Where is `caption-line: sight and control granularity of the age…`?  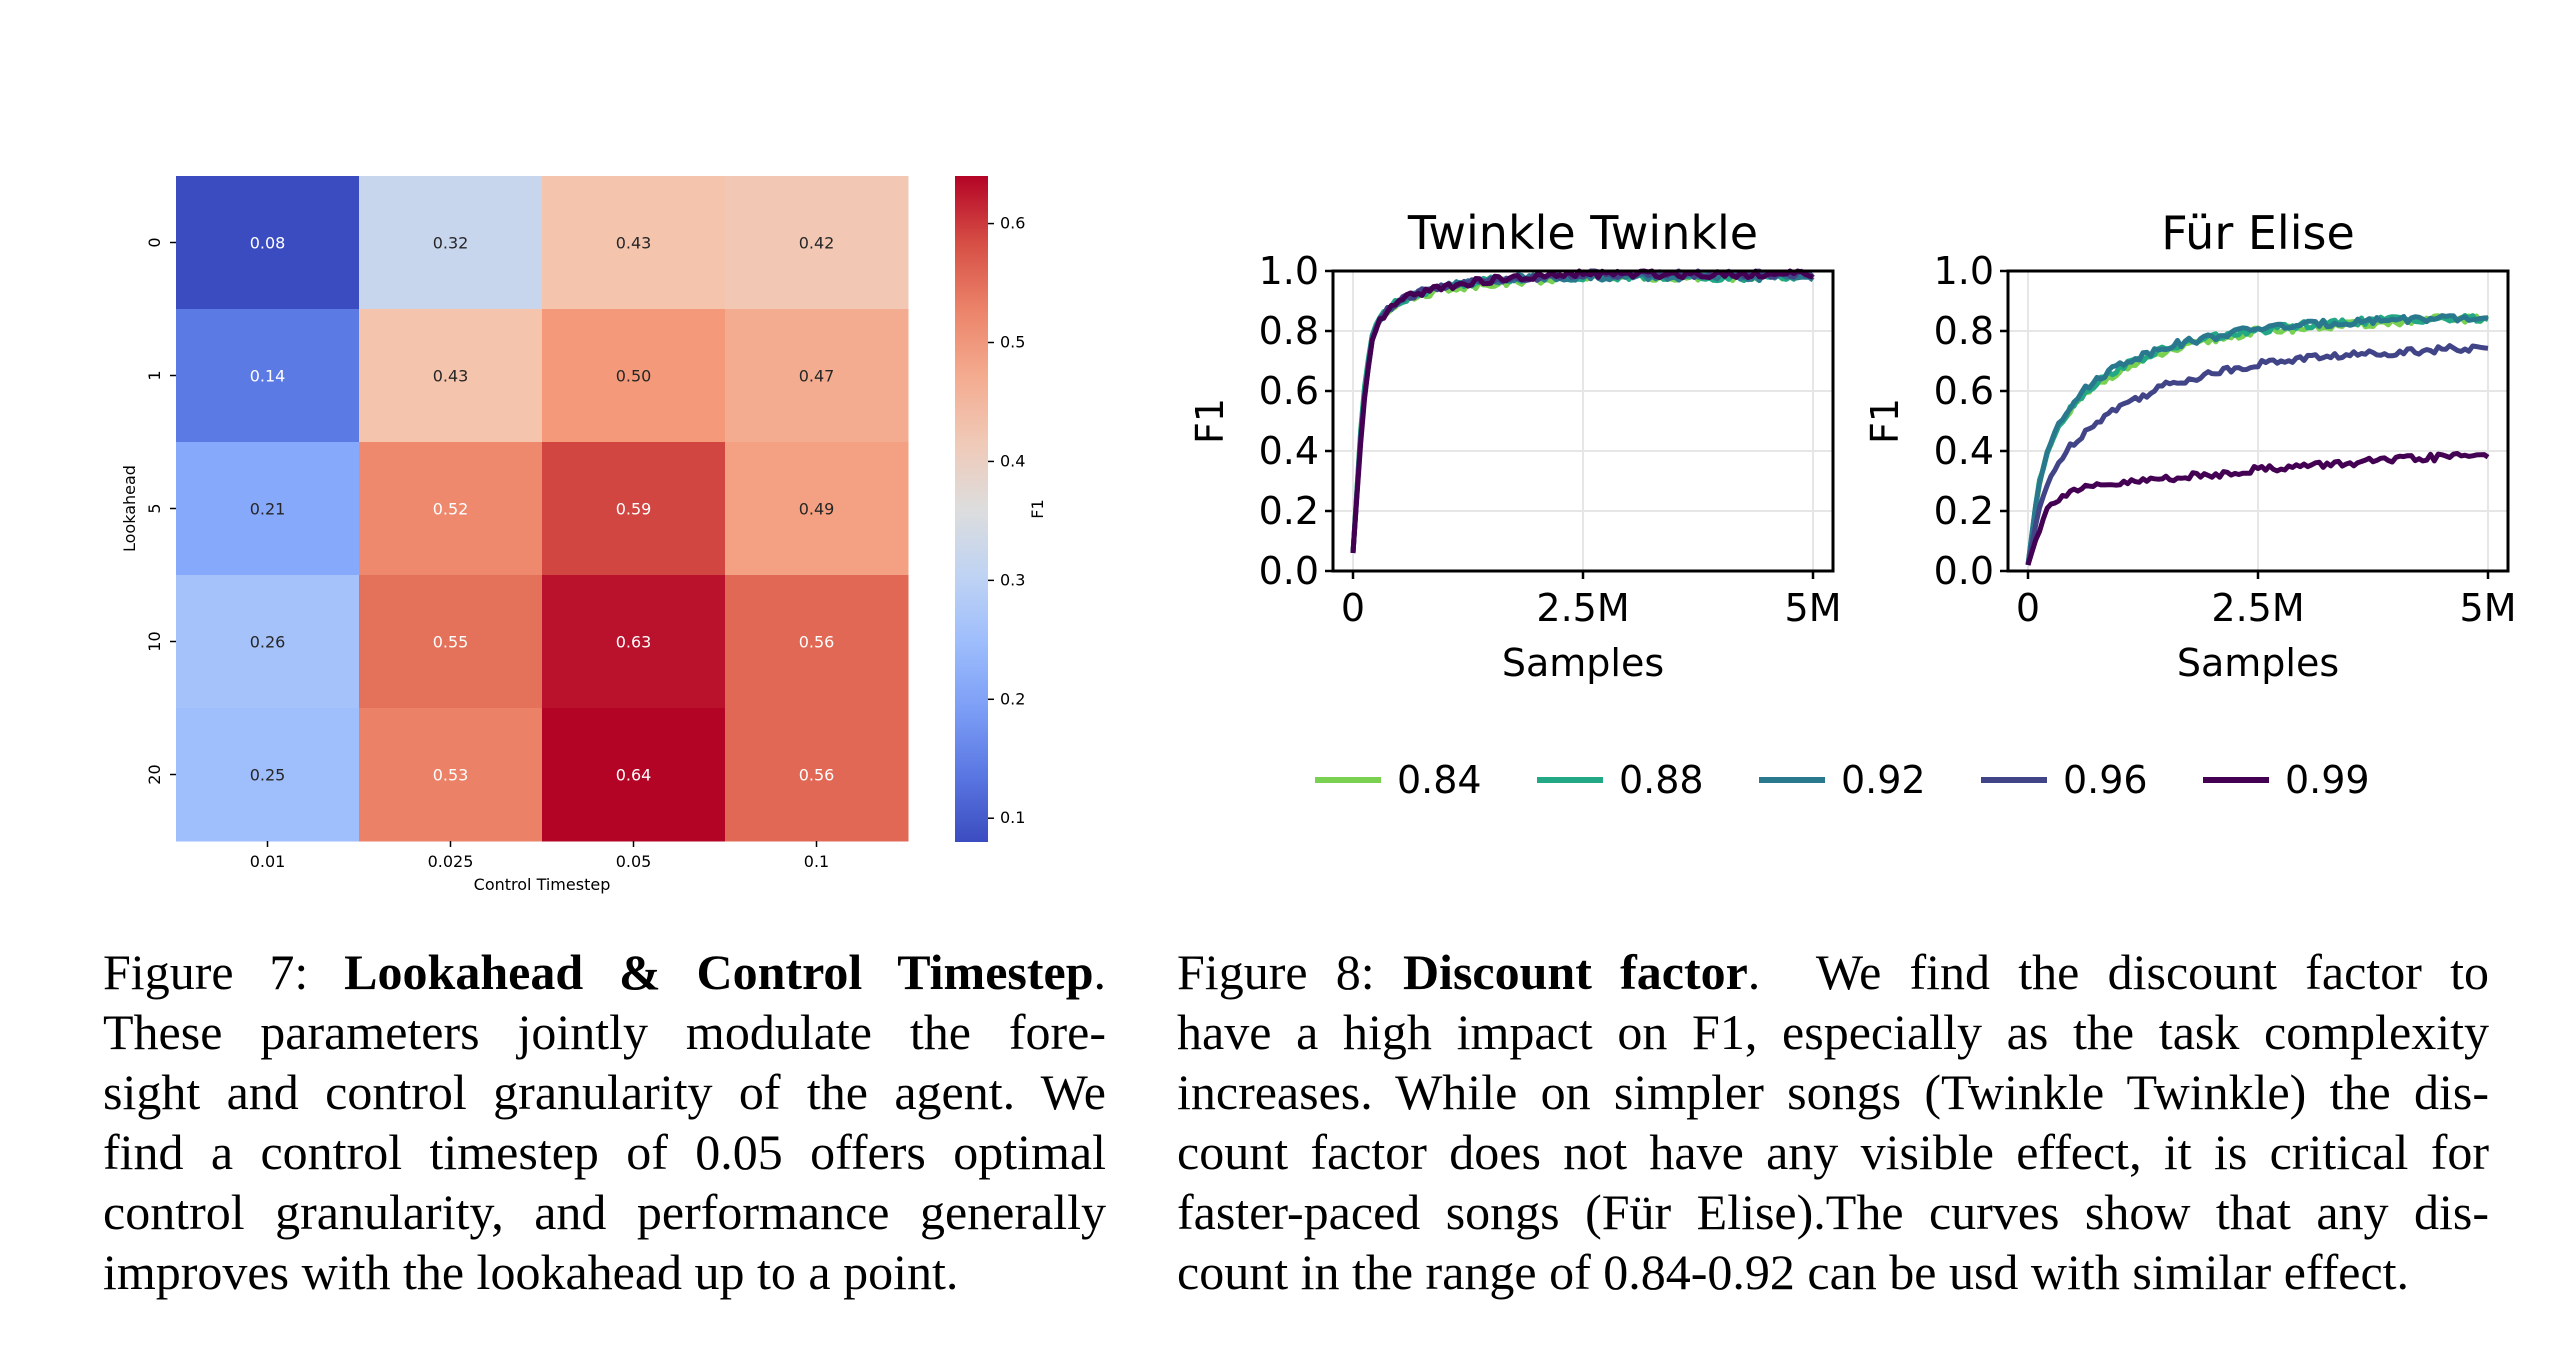 caption-line: sight and control granularity of the age… is located at coordinates (604, 1092).